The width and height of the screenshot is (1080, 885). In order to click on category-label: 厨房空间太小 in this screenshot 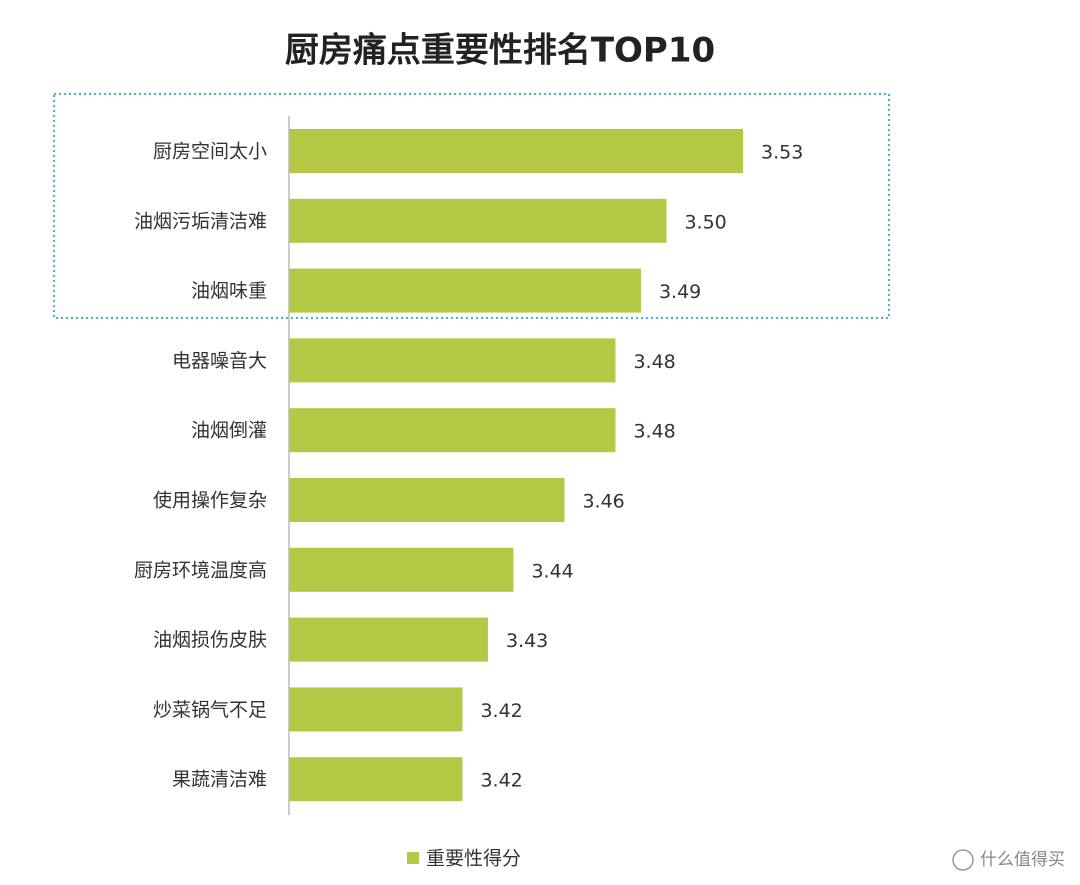, I will do `click(210, 152)`.